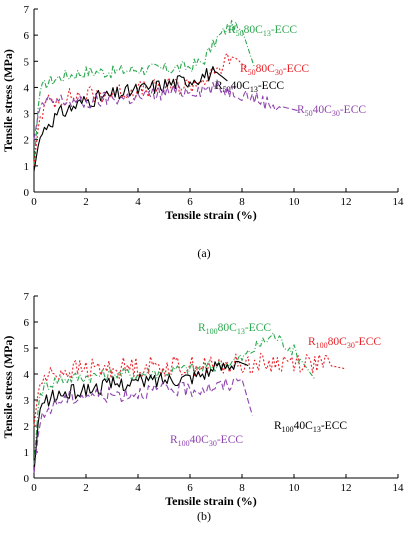 The height and width of the screenshot is (550, 407). I want to click on panel-label: (b), so click(204, 516).